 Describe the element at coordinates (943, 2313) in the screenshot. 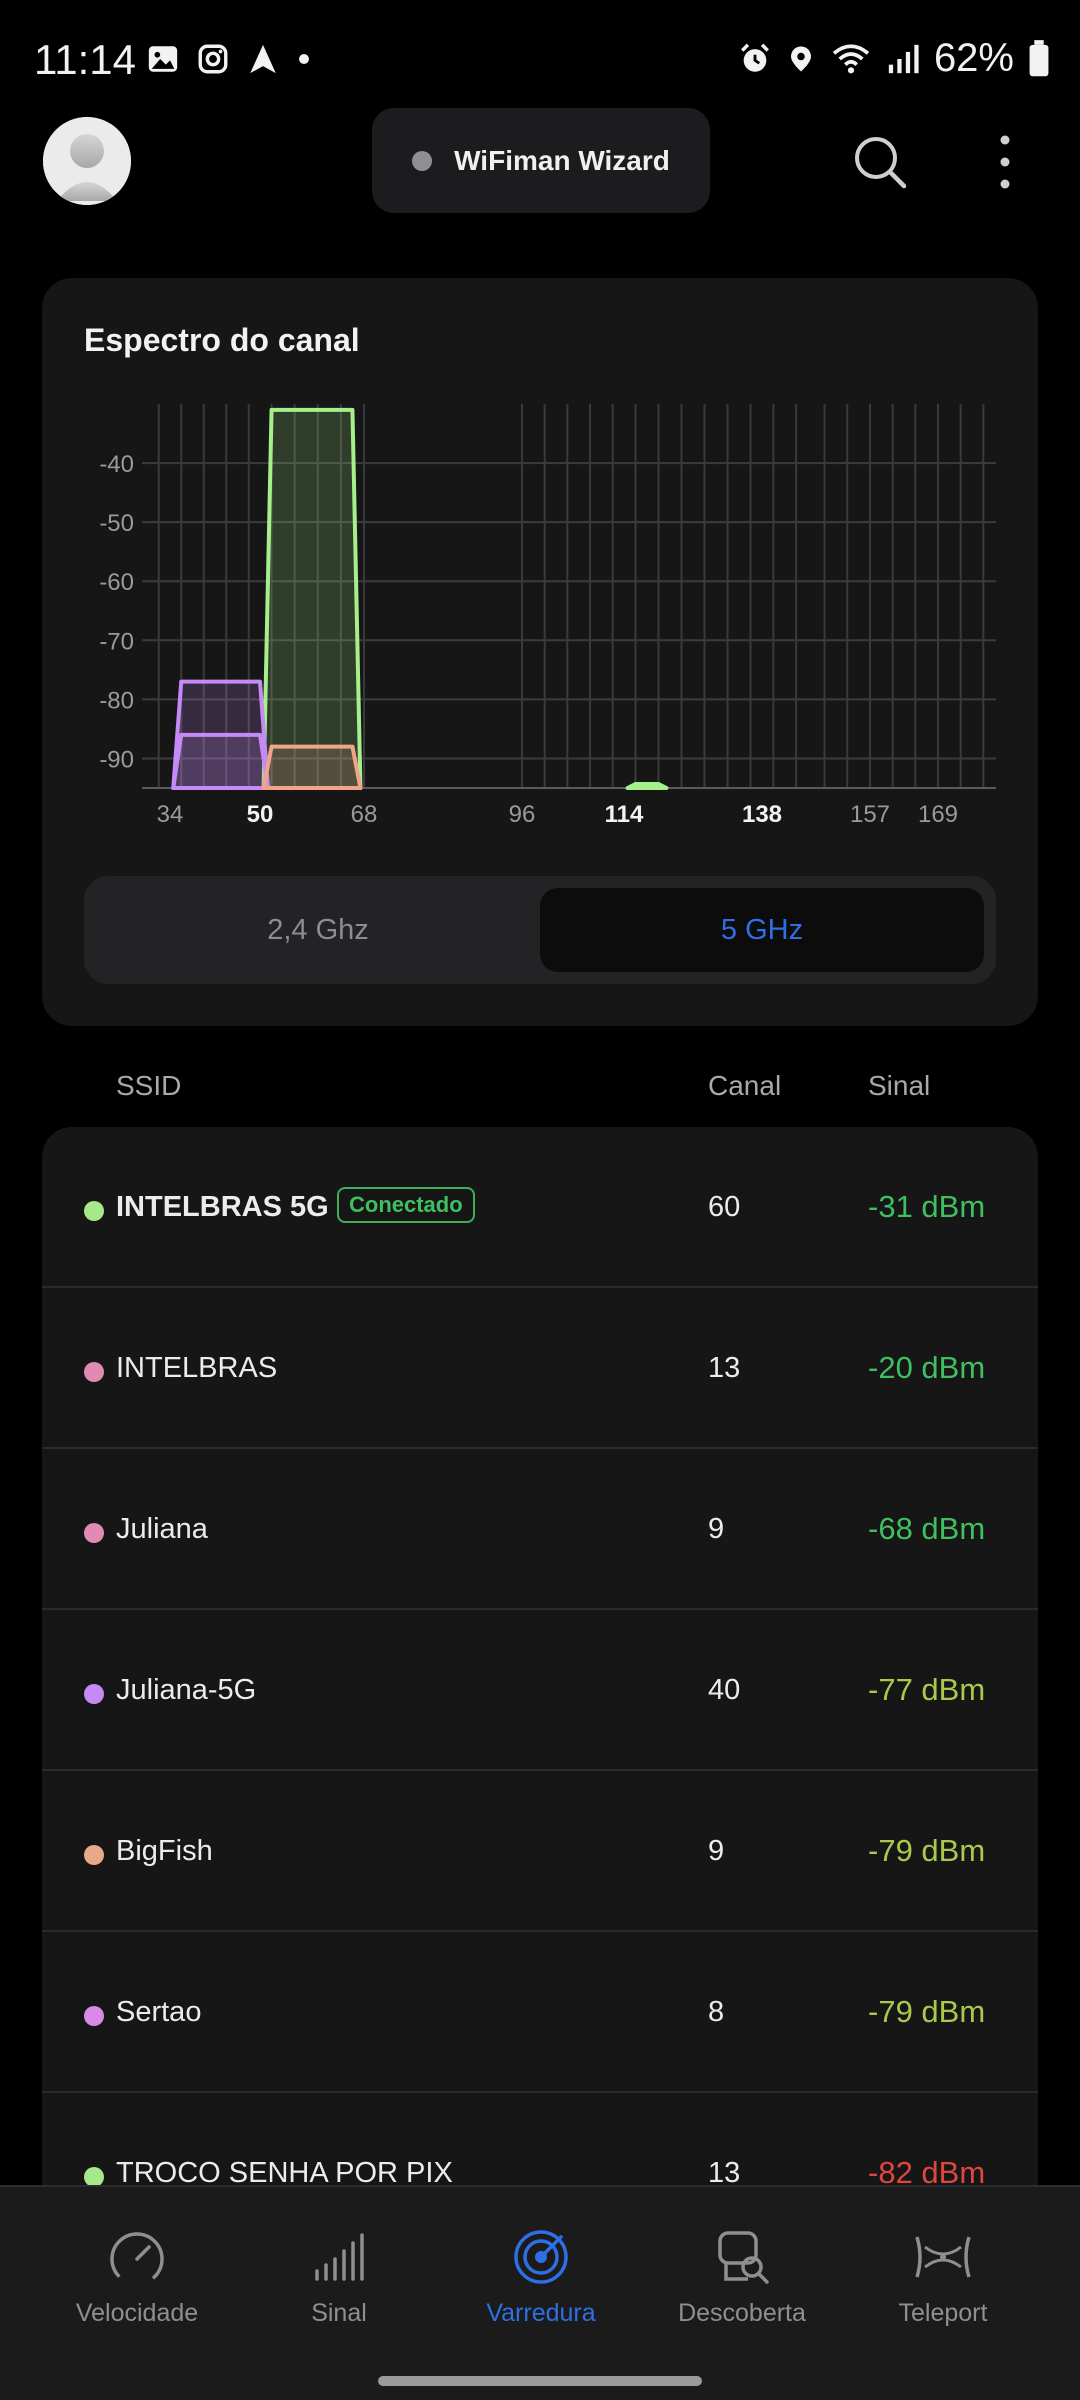

I see `nav-label: Teleport` at that location.